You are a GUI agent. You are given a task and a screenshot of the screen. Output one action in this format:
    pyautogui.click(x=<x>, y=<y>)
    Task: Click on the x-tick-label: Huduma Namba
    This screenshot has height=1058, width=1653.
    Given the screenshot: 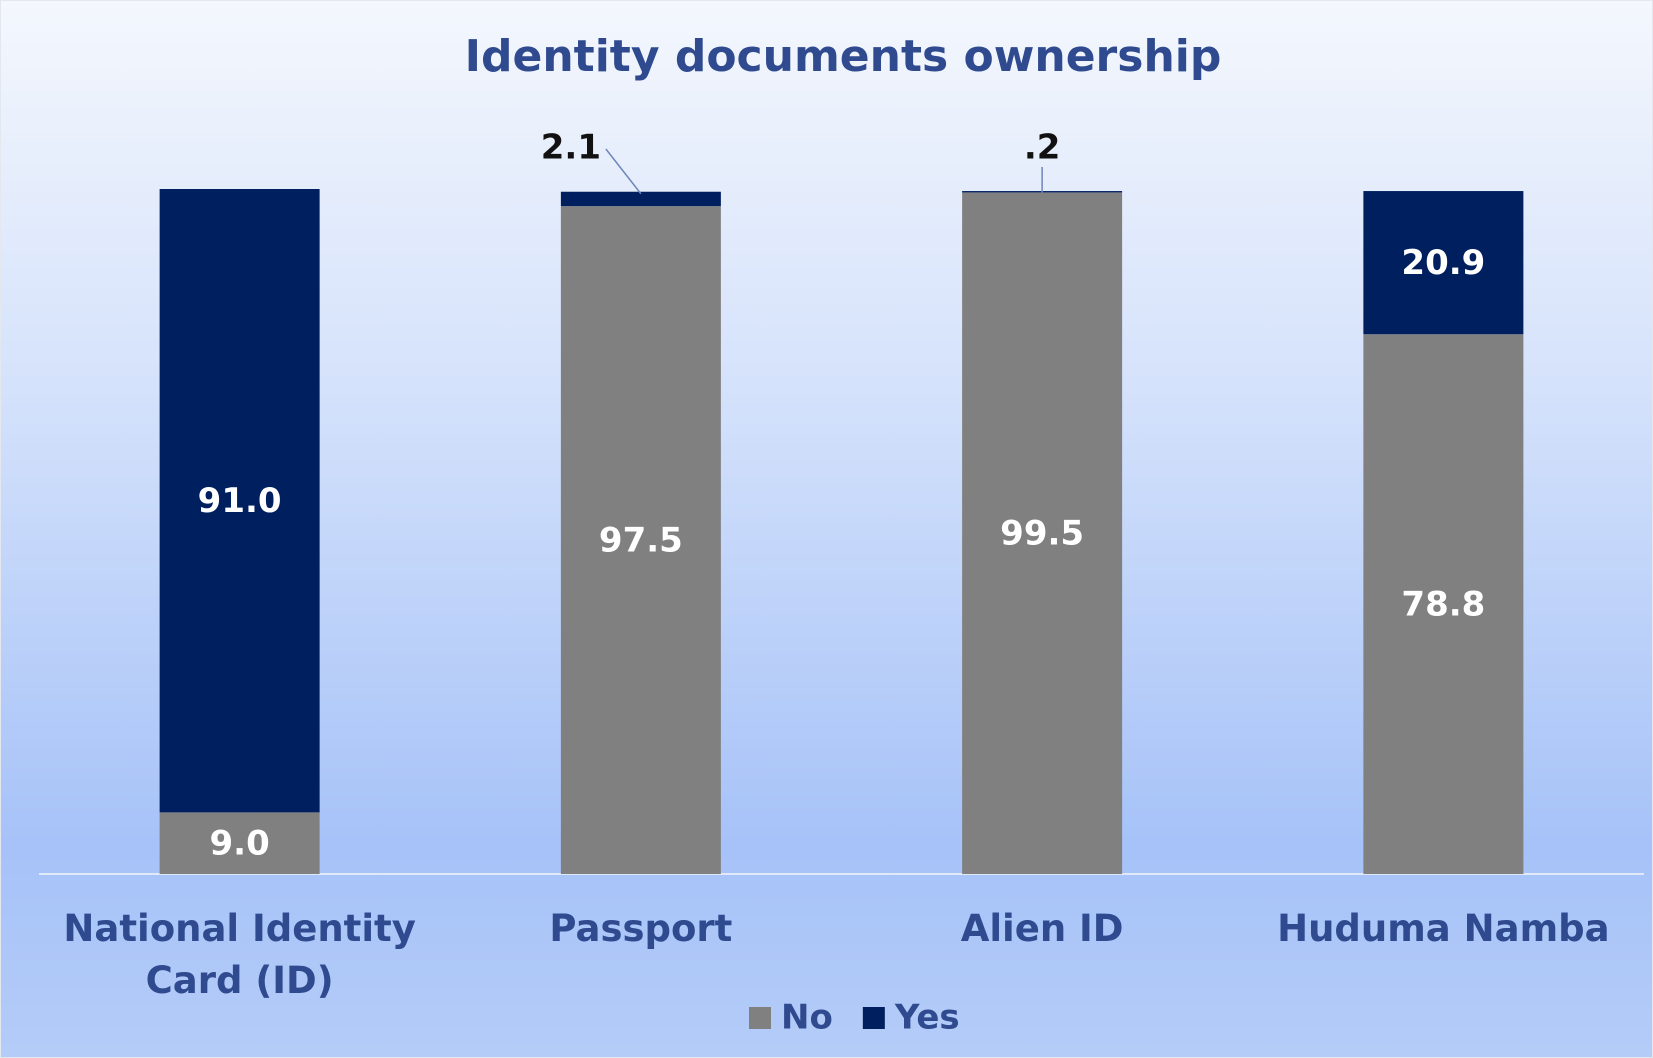 What is the action you would take?
    pyautogui.click(x=1443, y=928)
    